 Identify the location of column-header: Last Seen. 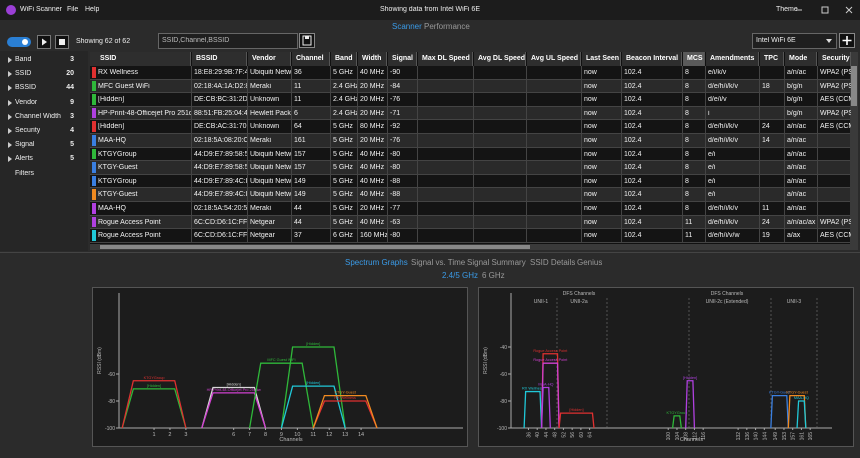
(601, 59).